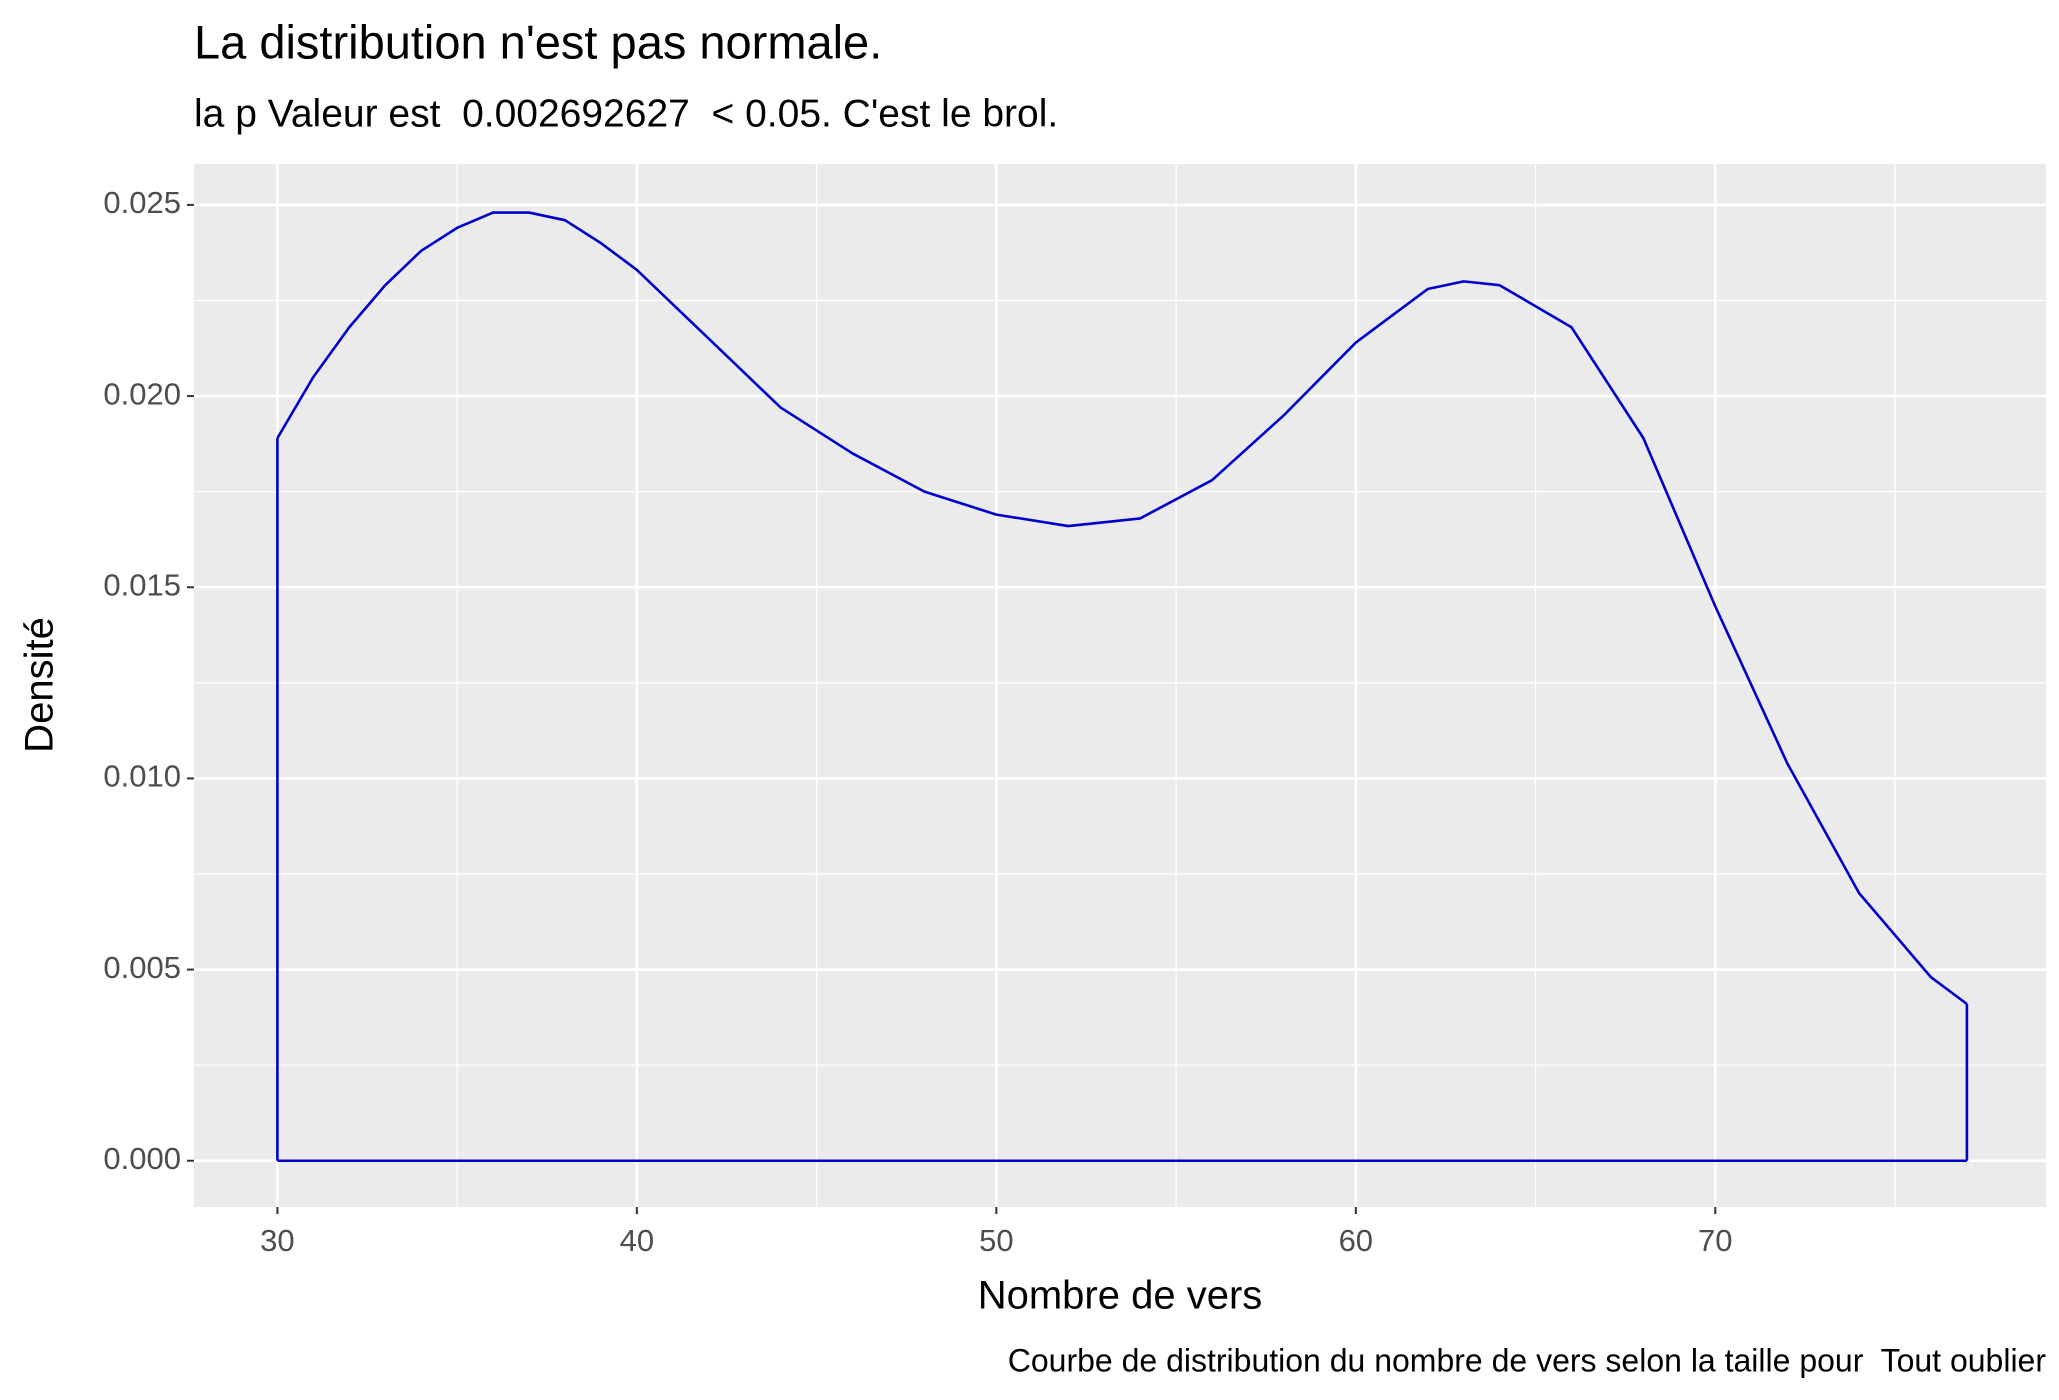  Describe the element at coordinates (142, 393) in the screenshot. I see `y-tick-label: 0.020` at that location.